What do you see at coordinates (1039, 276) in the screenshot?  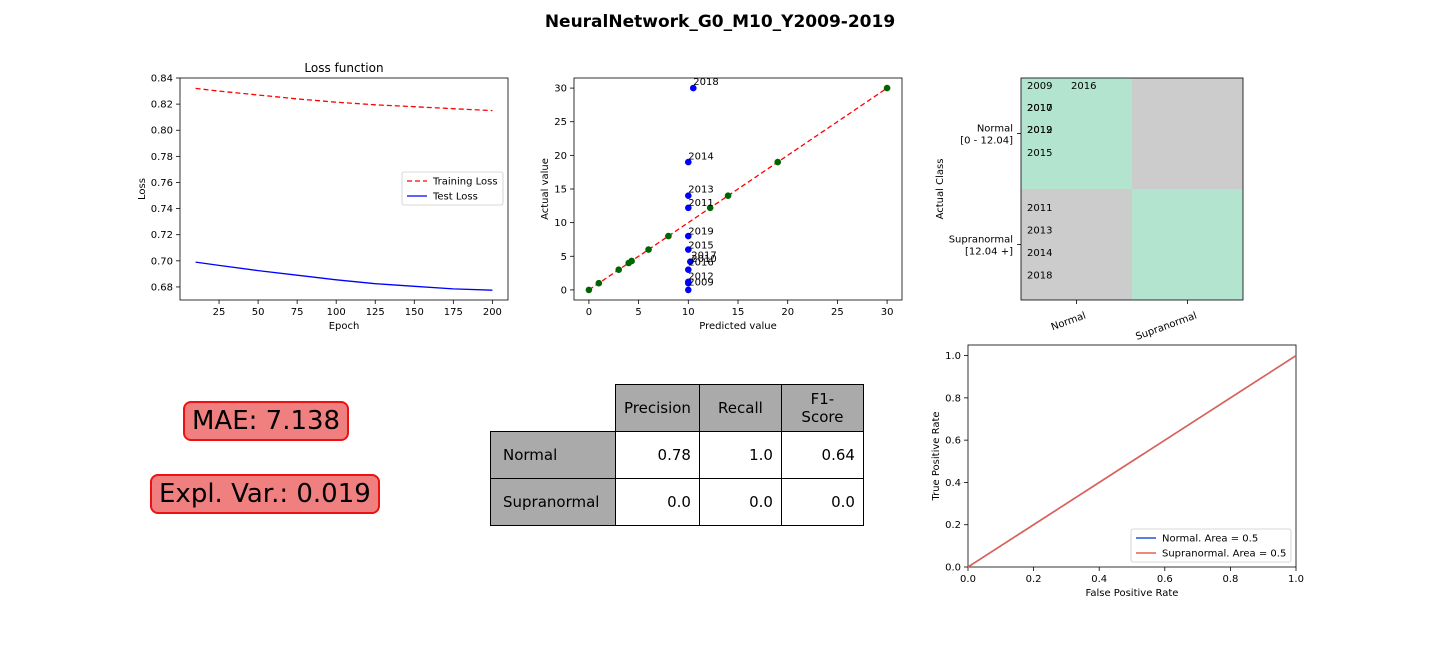 I see `cm-cell-year: 2018` at bounding box center [1039, 276].